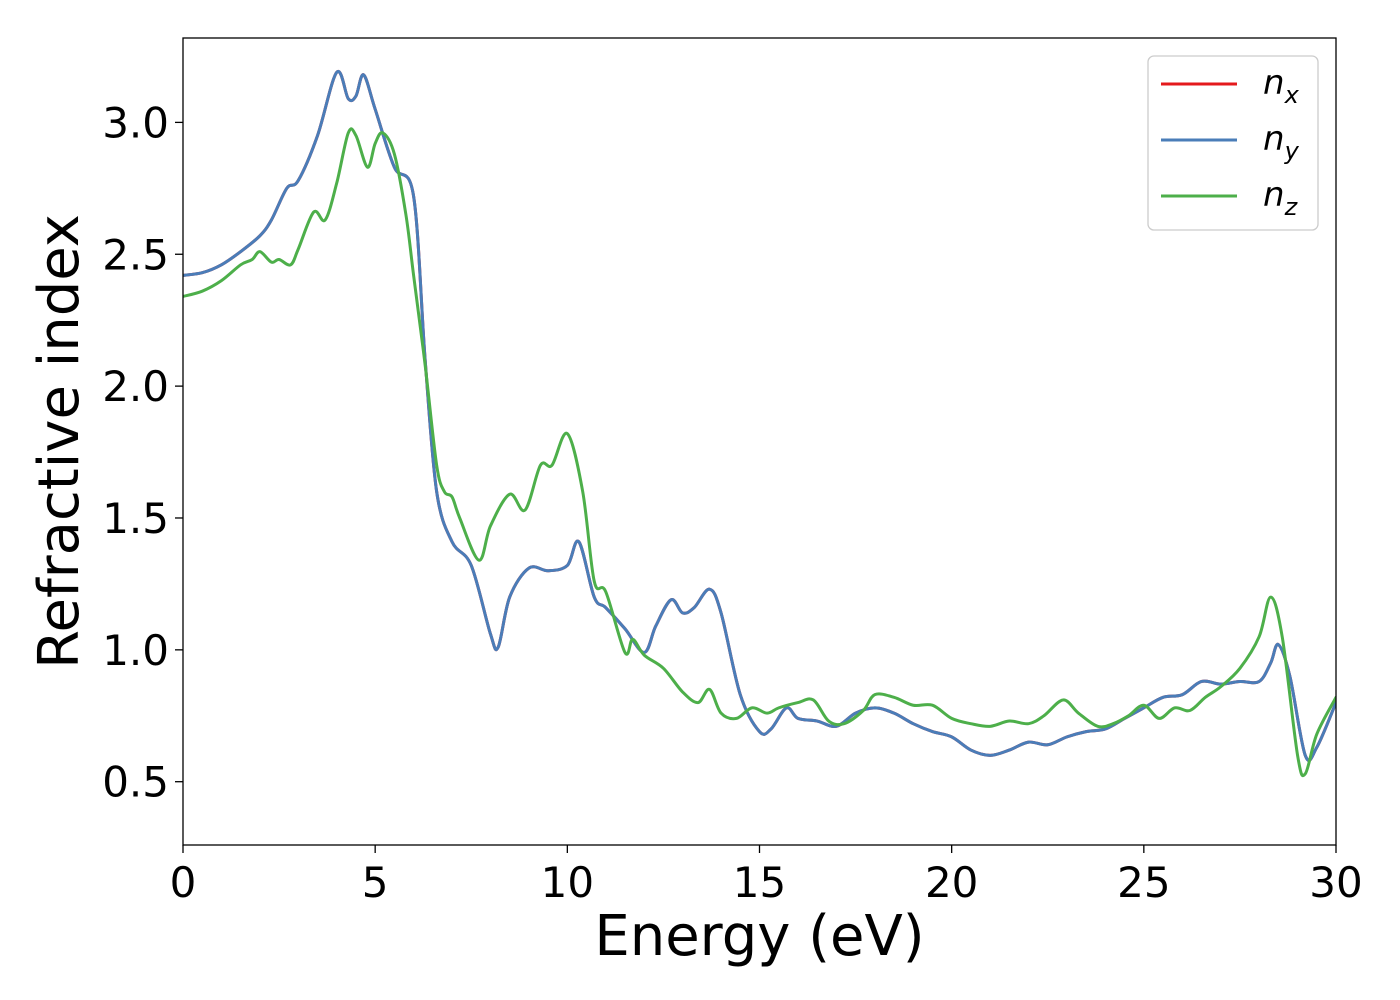 The width and height of the screenshot is (1400, 1000). I want to click on legend-label-n-z: nz, so click(1281, 198).